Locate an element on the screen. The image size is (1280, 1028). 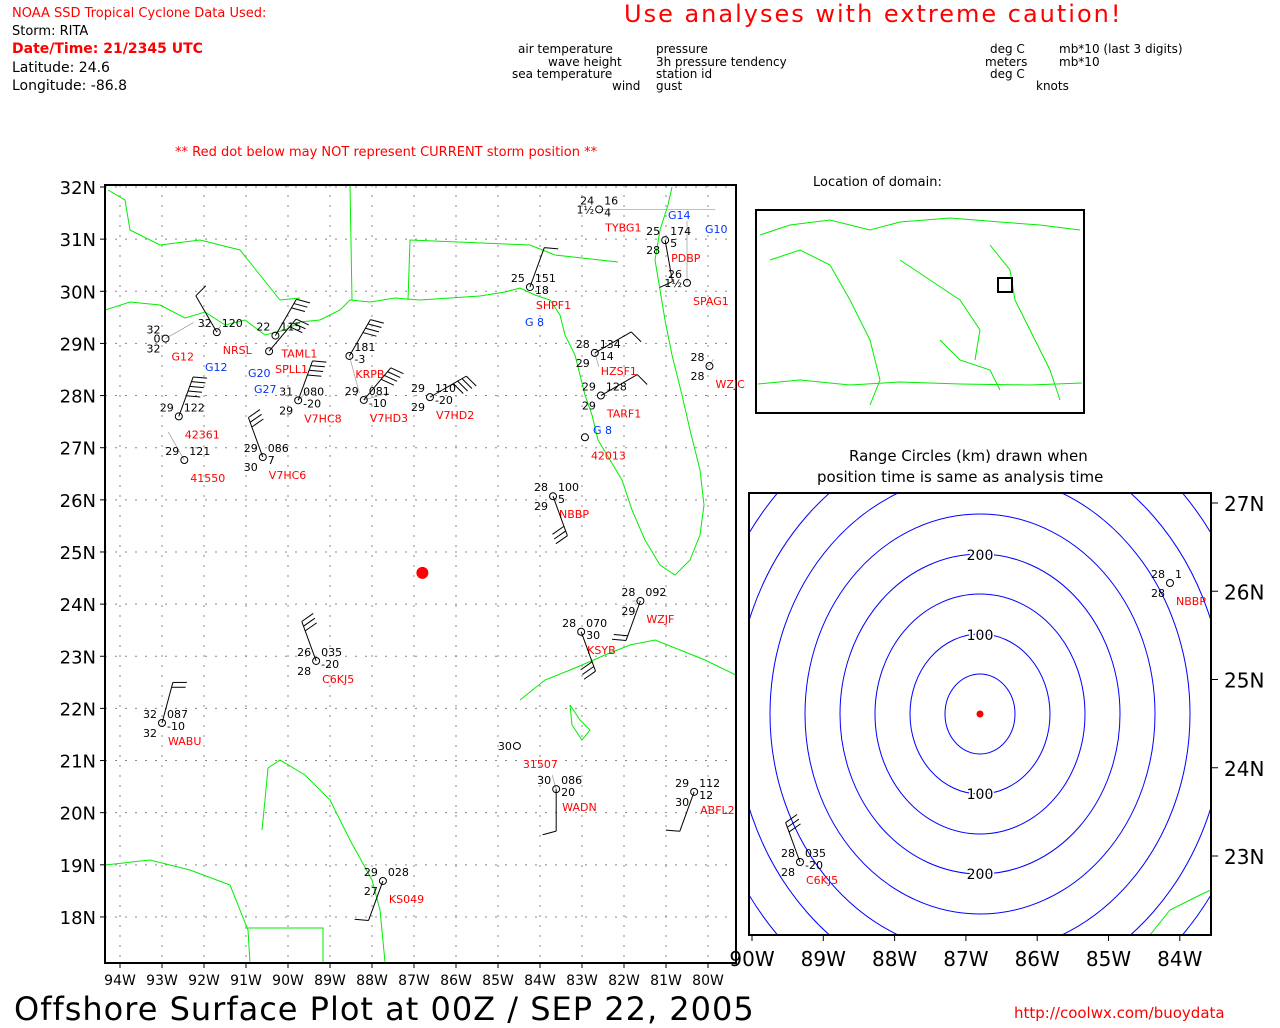
lat-tick-label: 20N is located at coordinates (78, 814).